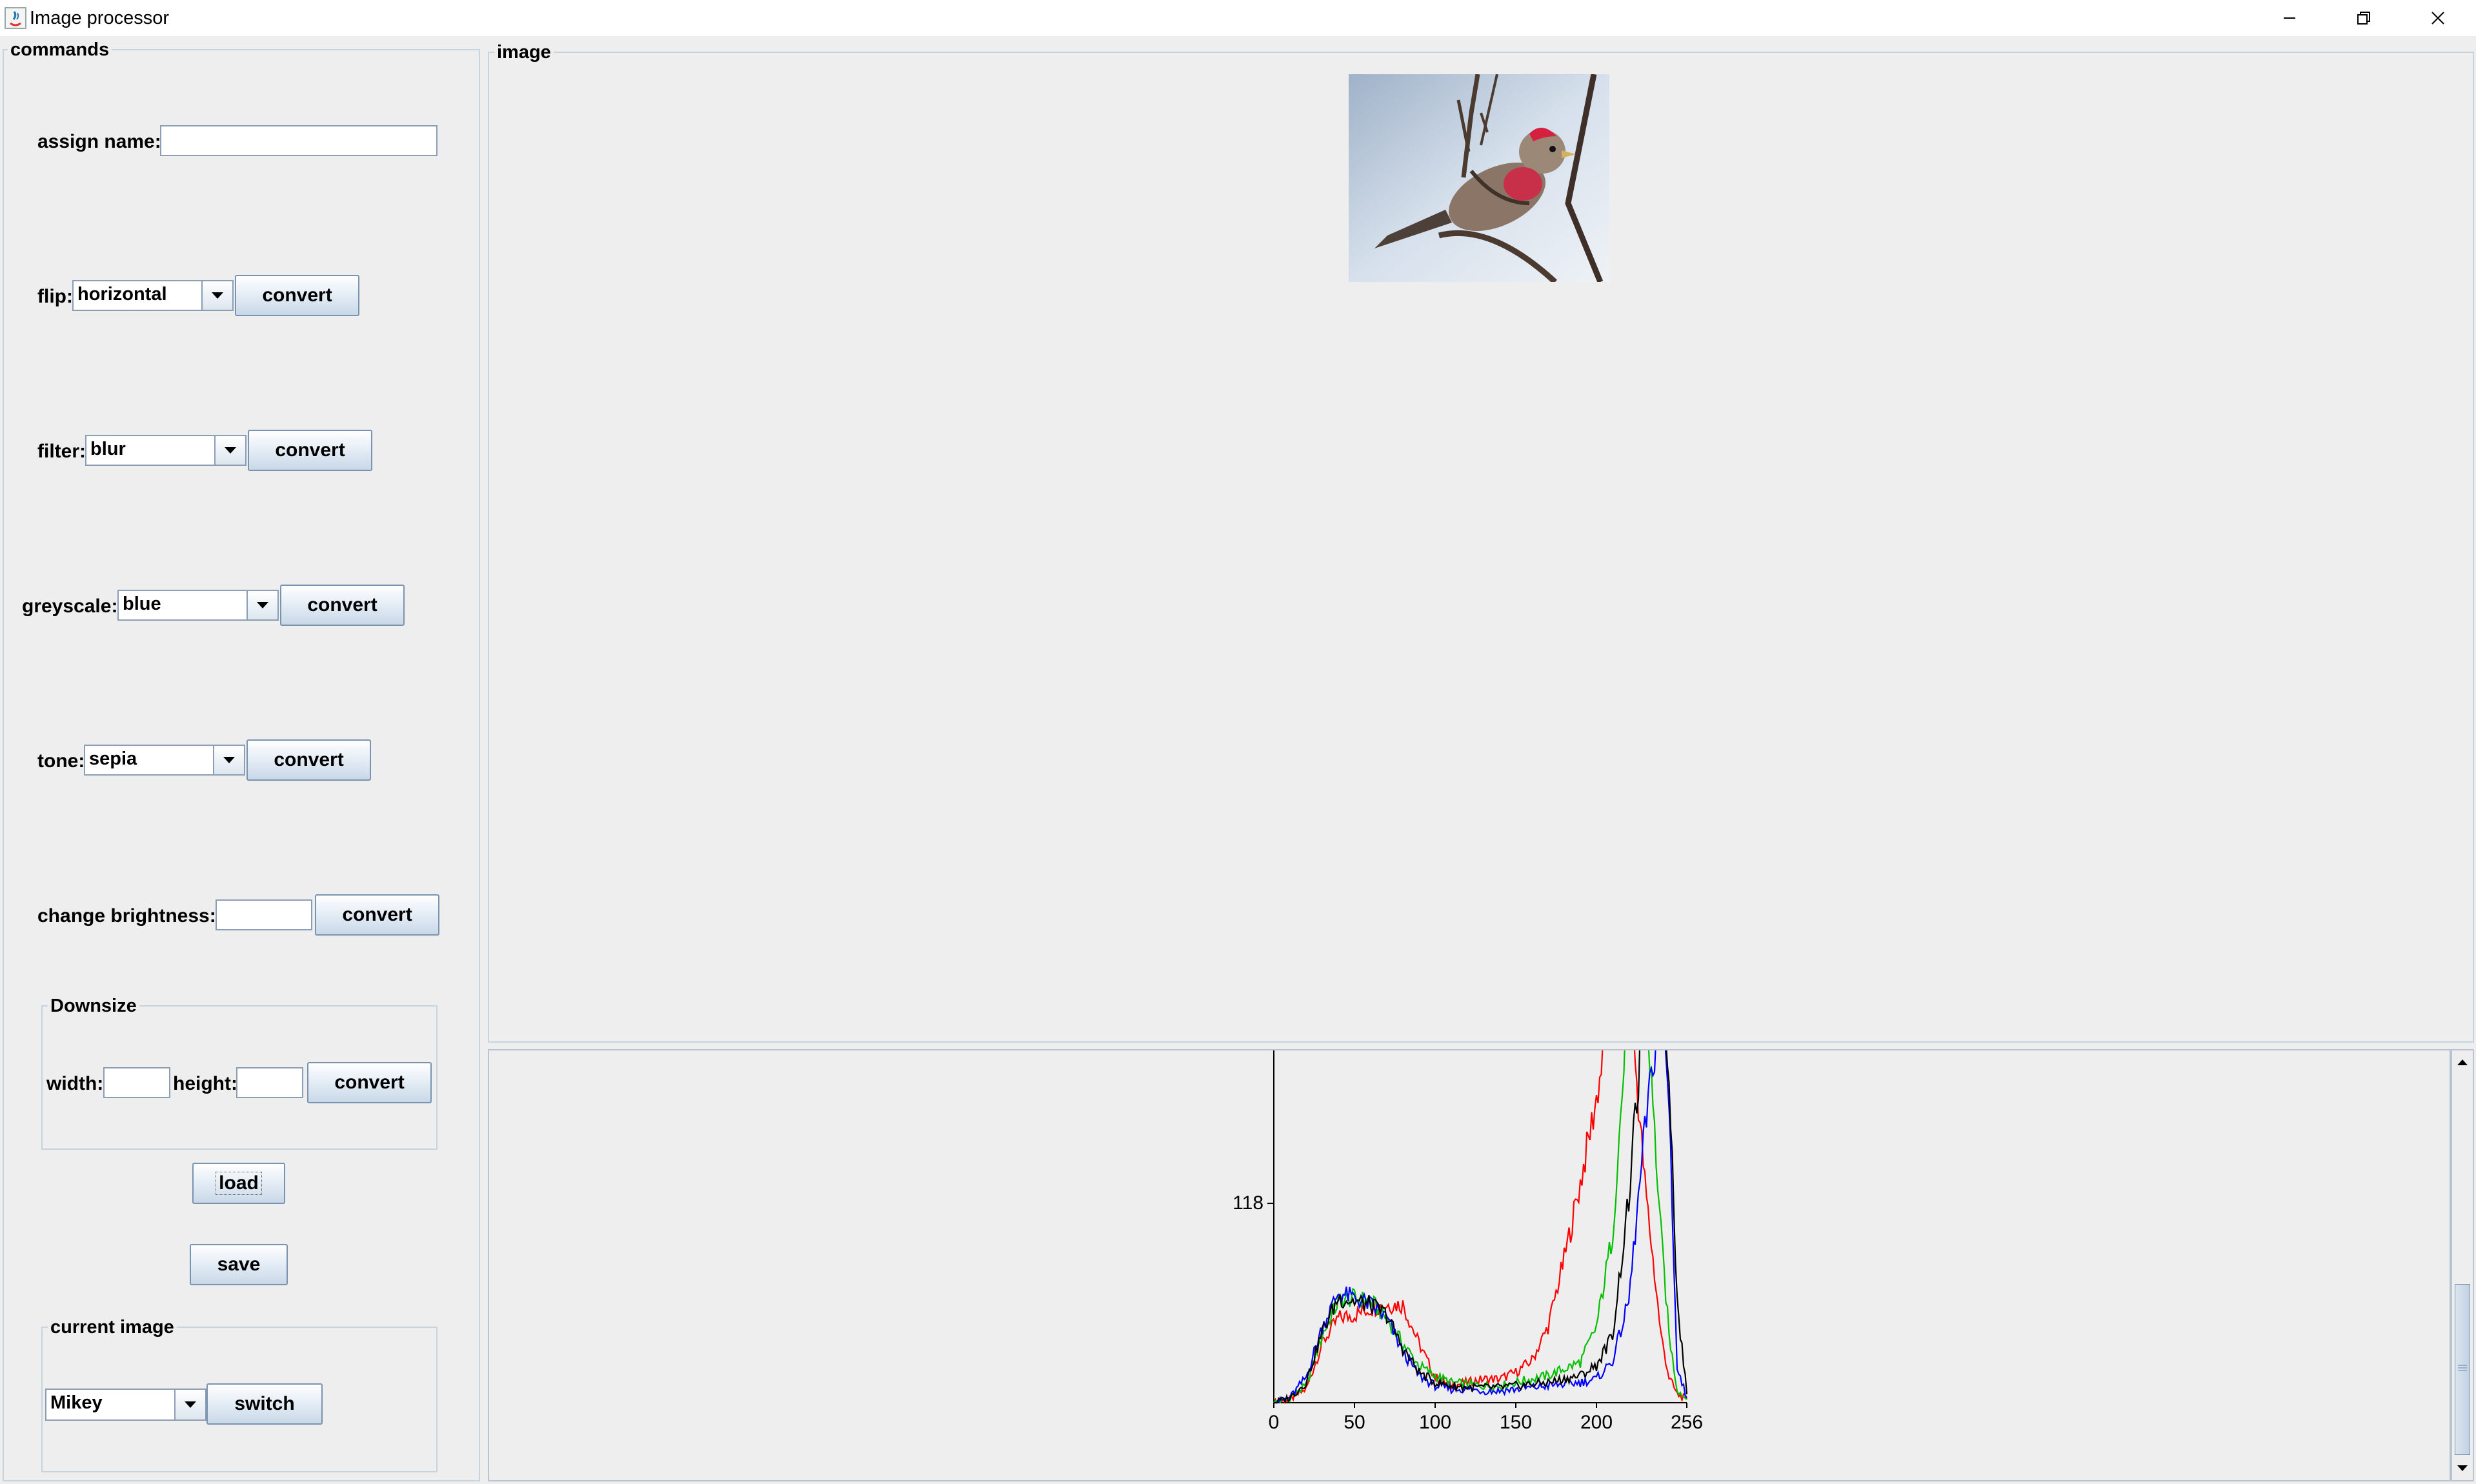 This screenshot has width=2476, height=1484. Describe the element at coordinates (297, 296) in the screenshot. I see `flip-convert-button: convert` at that location.